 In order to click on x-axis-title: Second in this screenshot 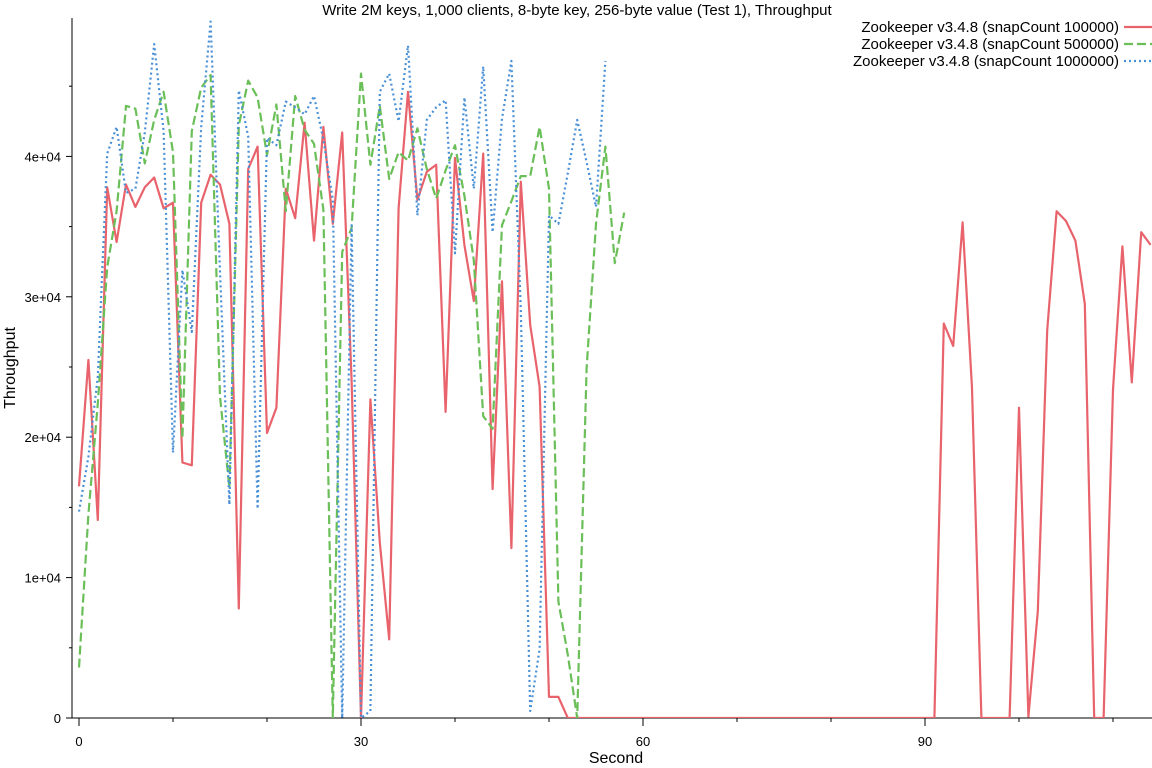, I will do `click(616, 758)`.